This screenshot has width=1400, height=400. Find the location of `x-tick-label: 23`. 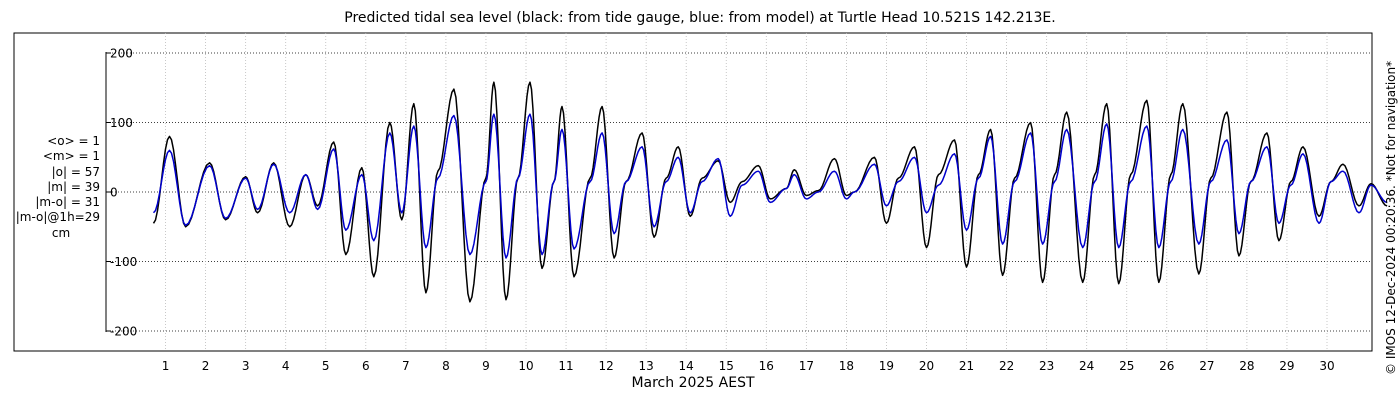

x-tick-label: 23 is located at coordinates (1046, 366).